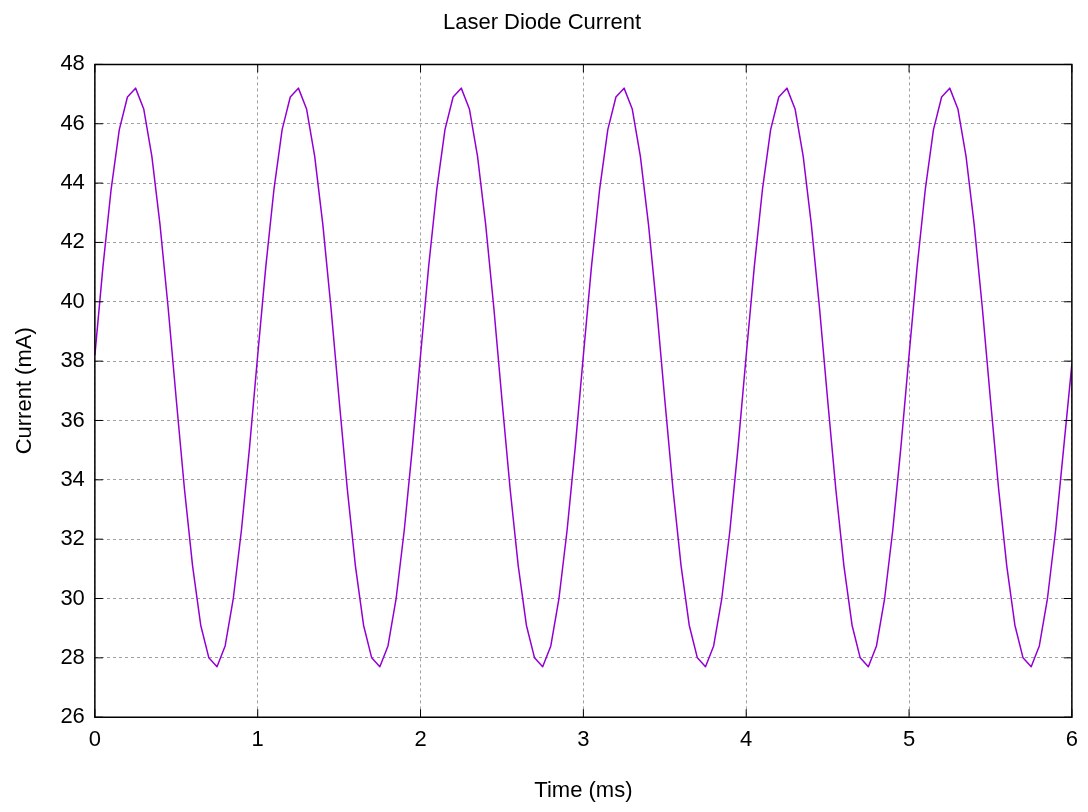 The height and width of the screenshot is (812, 1088). Describe the element at coordinates (72, 419) in the screenshot. I see `y-tick-label: 36` at that location.